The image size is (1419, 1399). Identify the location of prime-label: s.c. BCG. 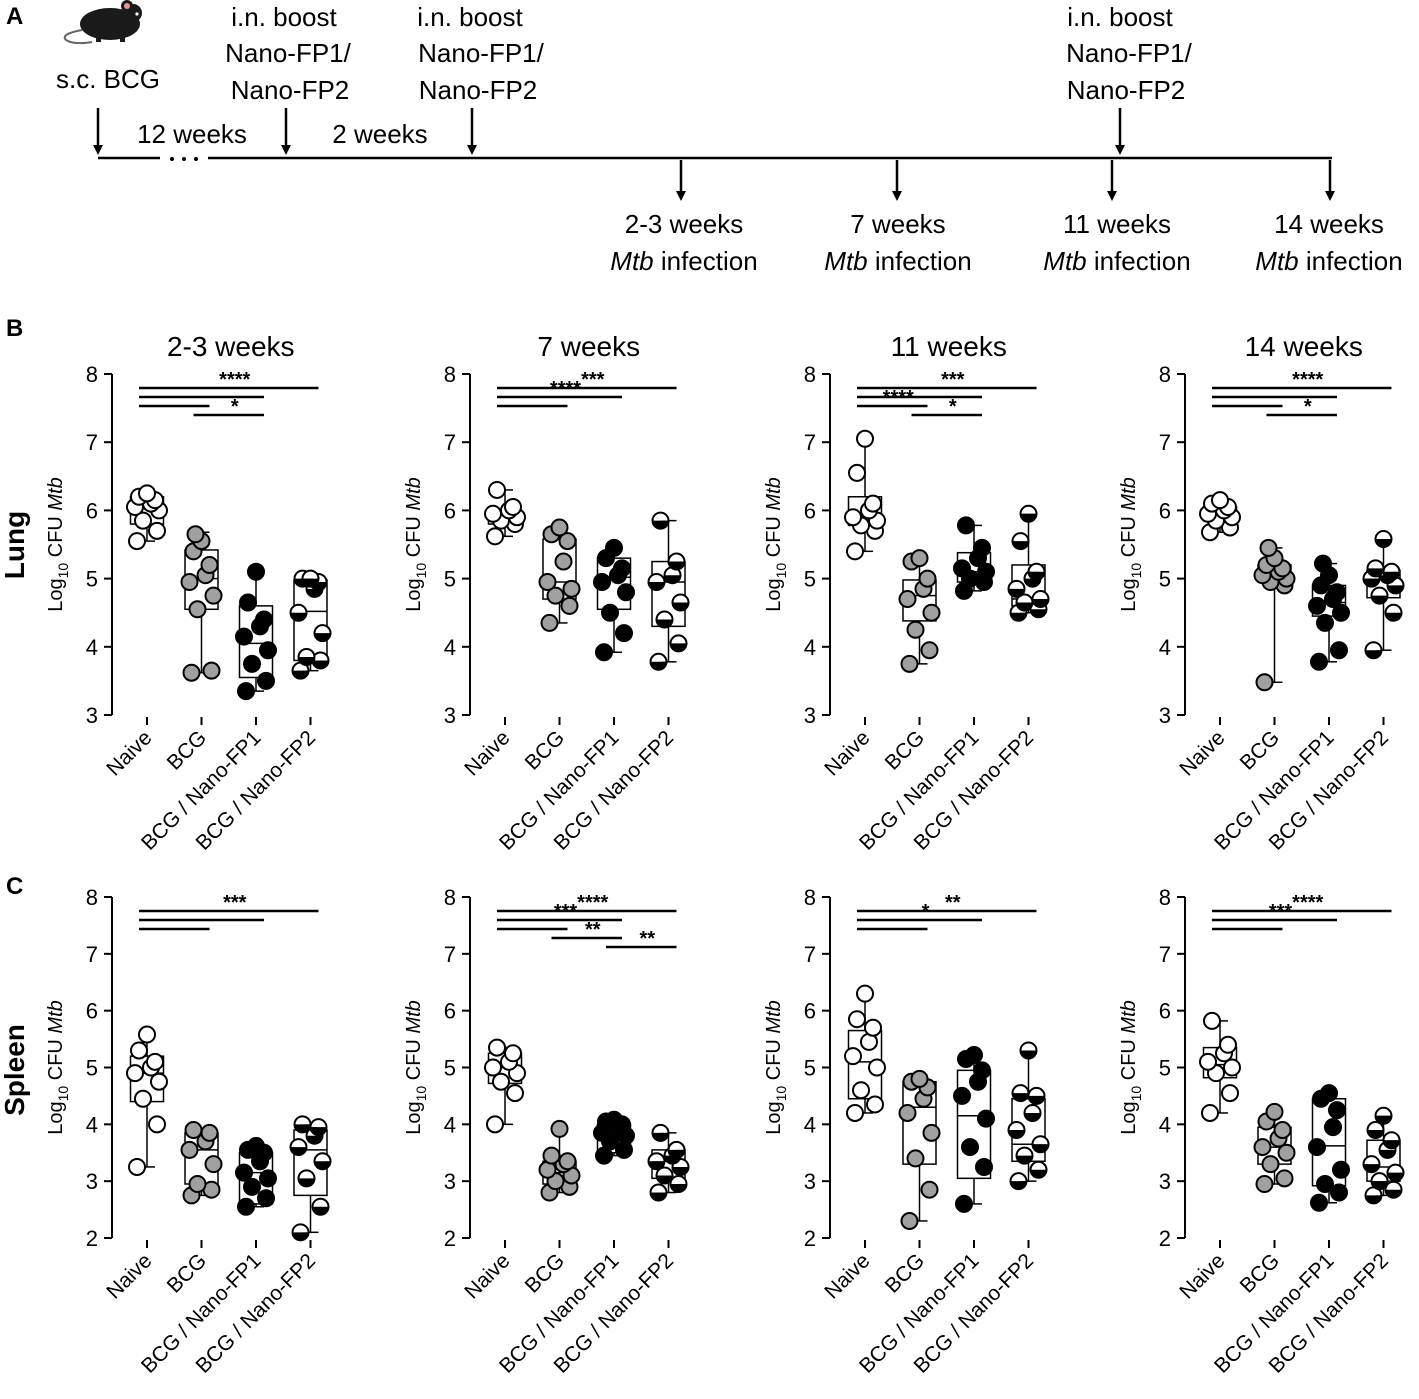
(108, 79).